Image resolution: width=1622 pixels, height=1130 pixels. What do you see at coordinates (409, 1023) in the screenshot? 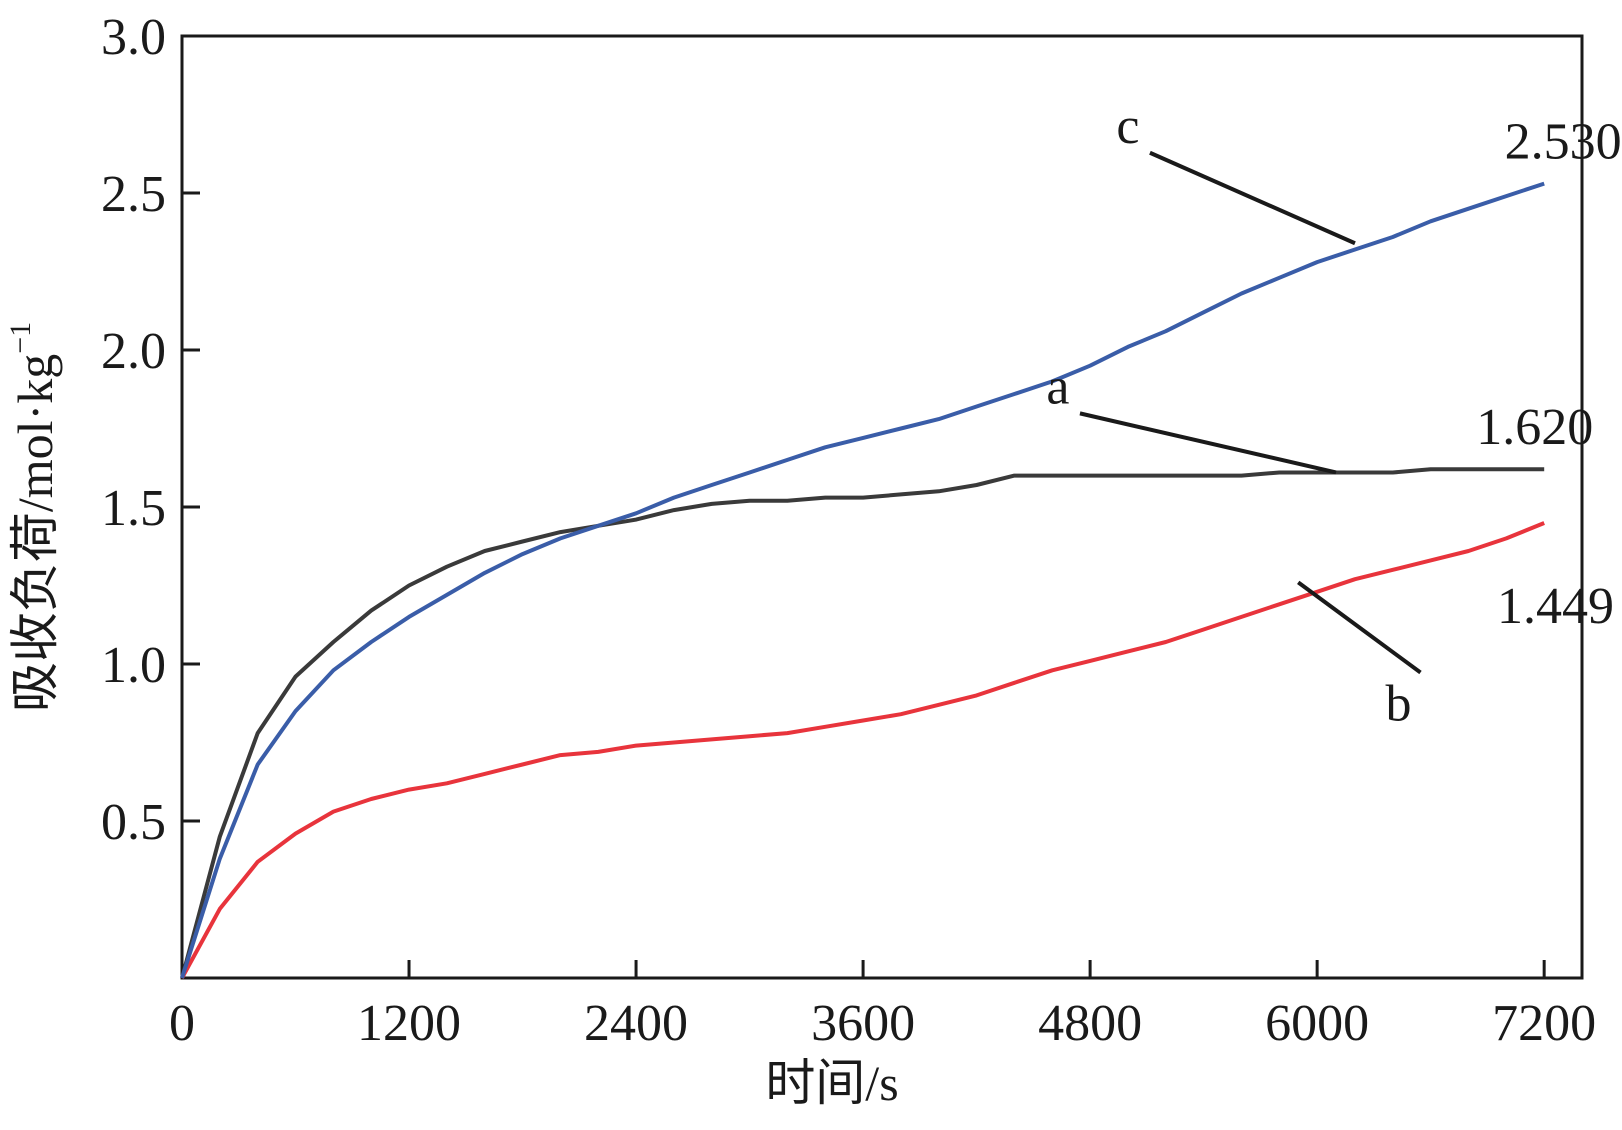
I see `x-tick-label-1200: 1200` at bounding box center [409, 1023].